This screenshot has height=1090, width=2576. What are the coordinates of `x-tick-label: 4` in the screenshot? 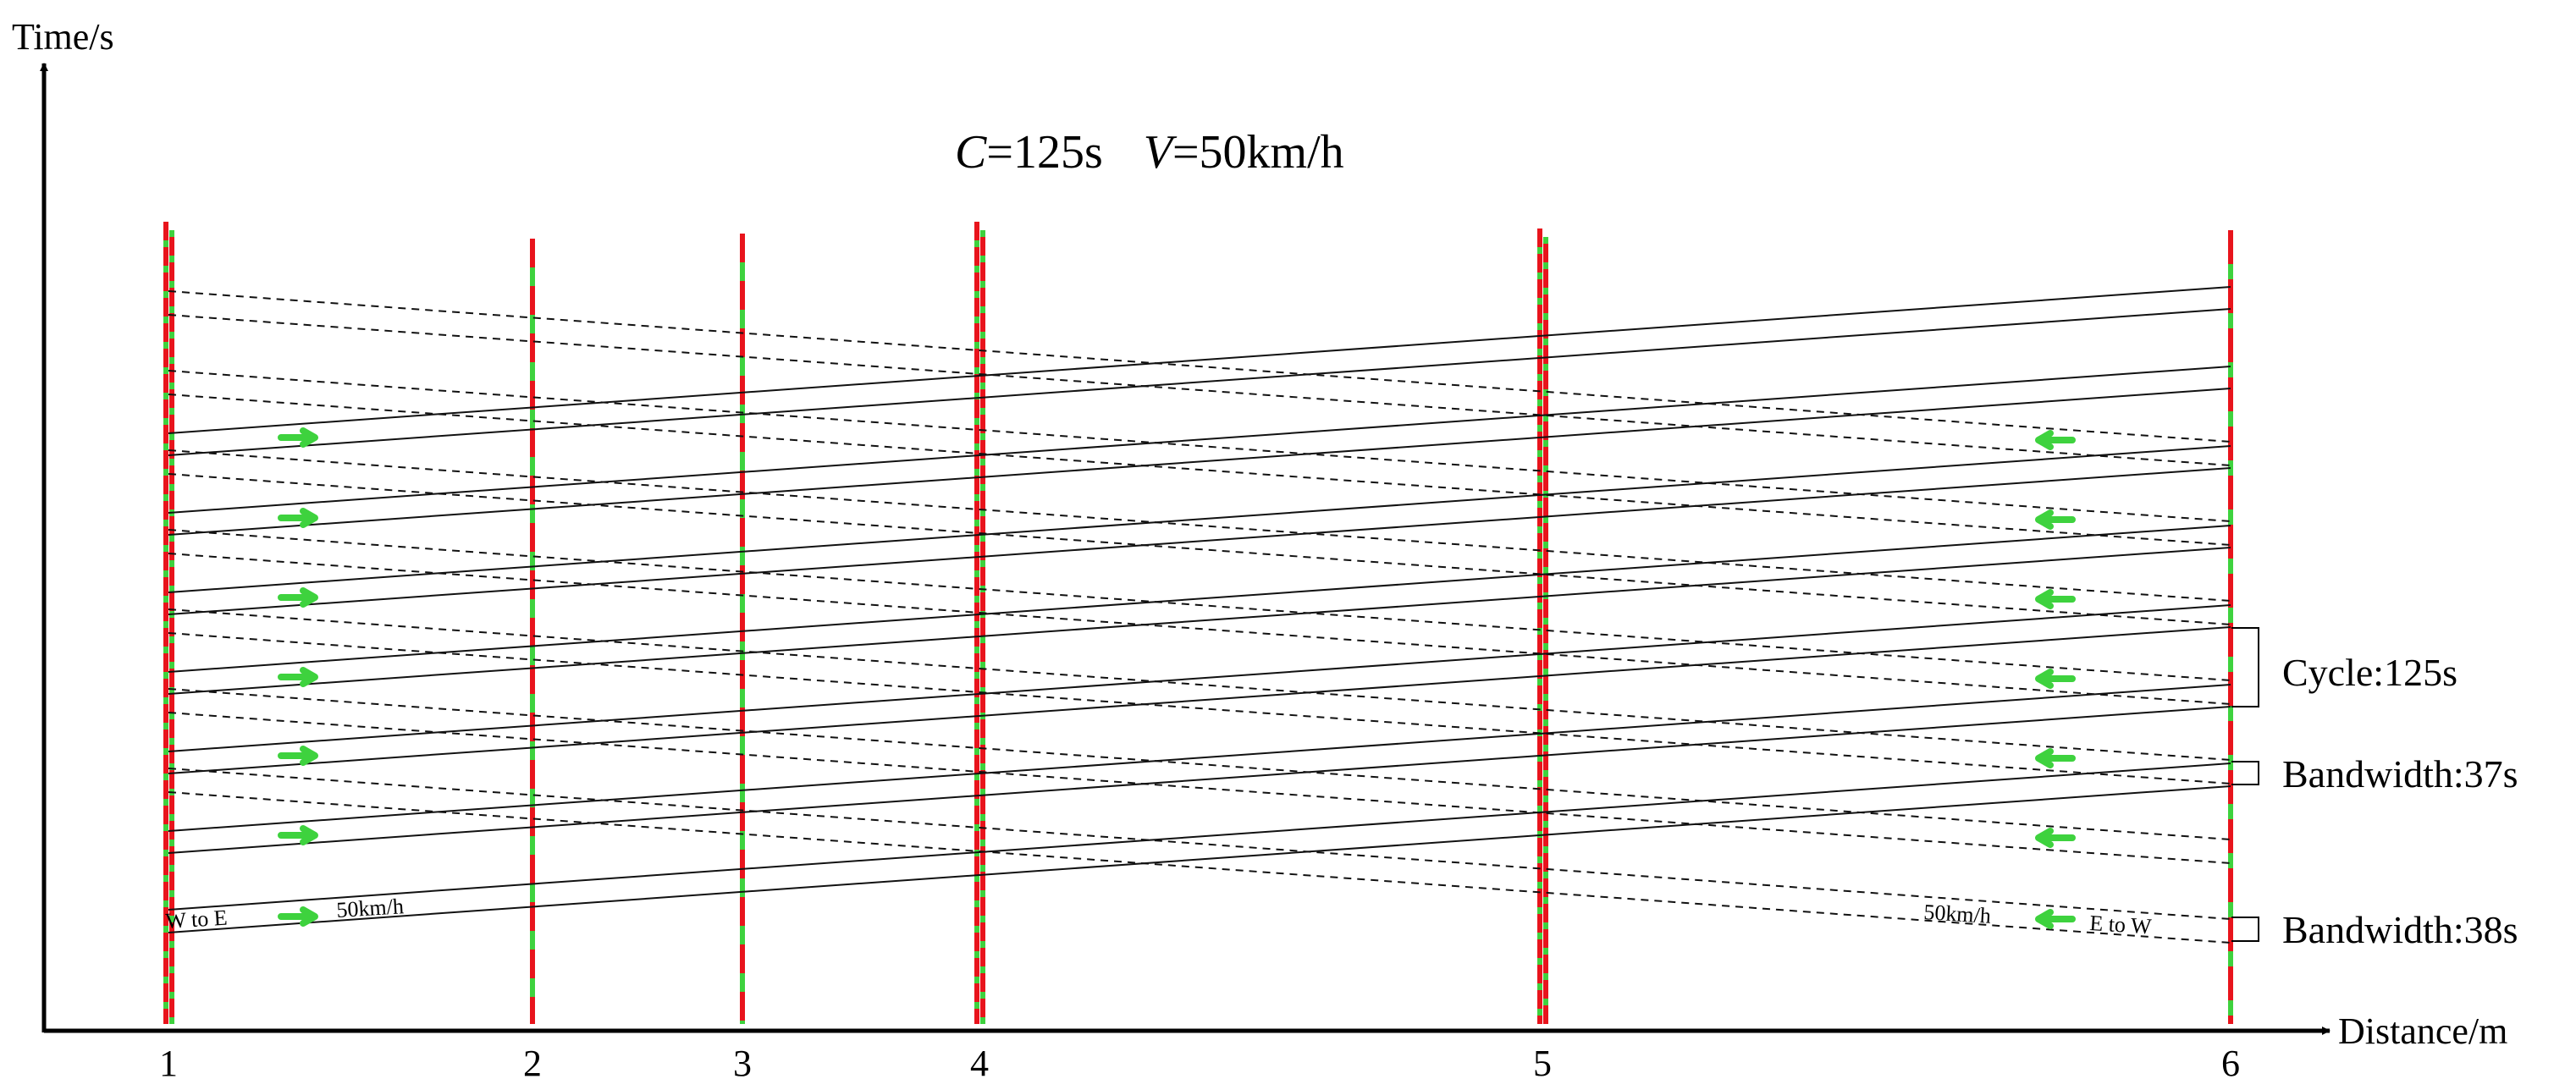 It's located at (979, 1063).